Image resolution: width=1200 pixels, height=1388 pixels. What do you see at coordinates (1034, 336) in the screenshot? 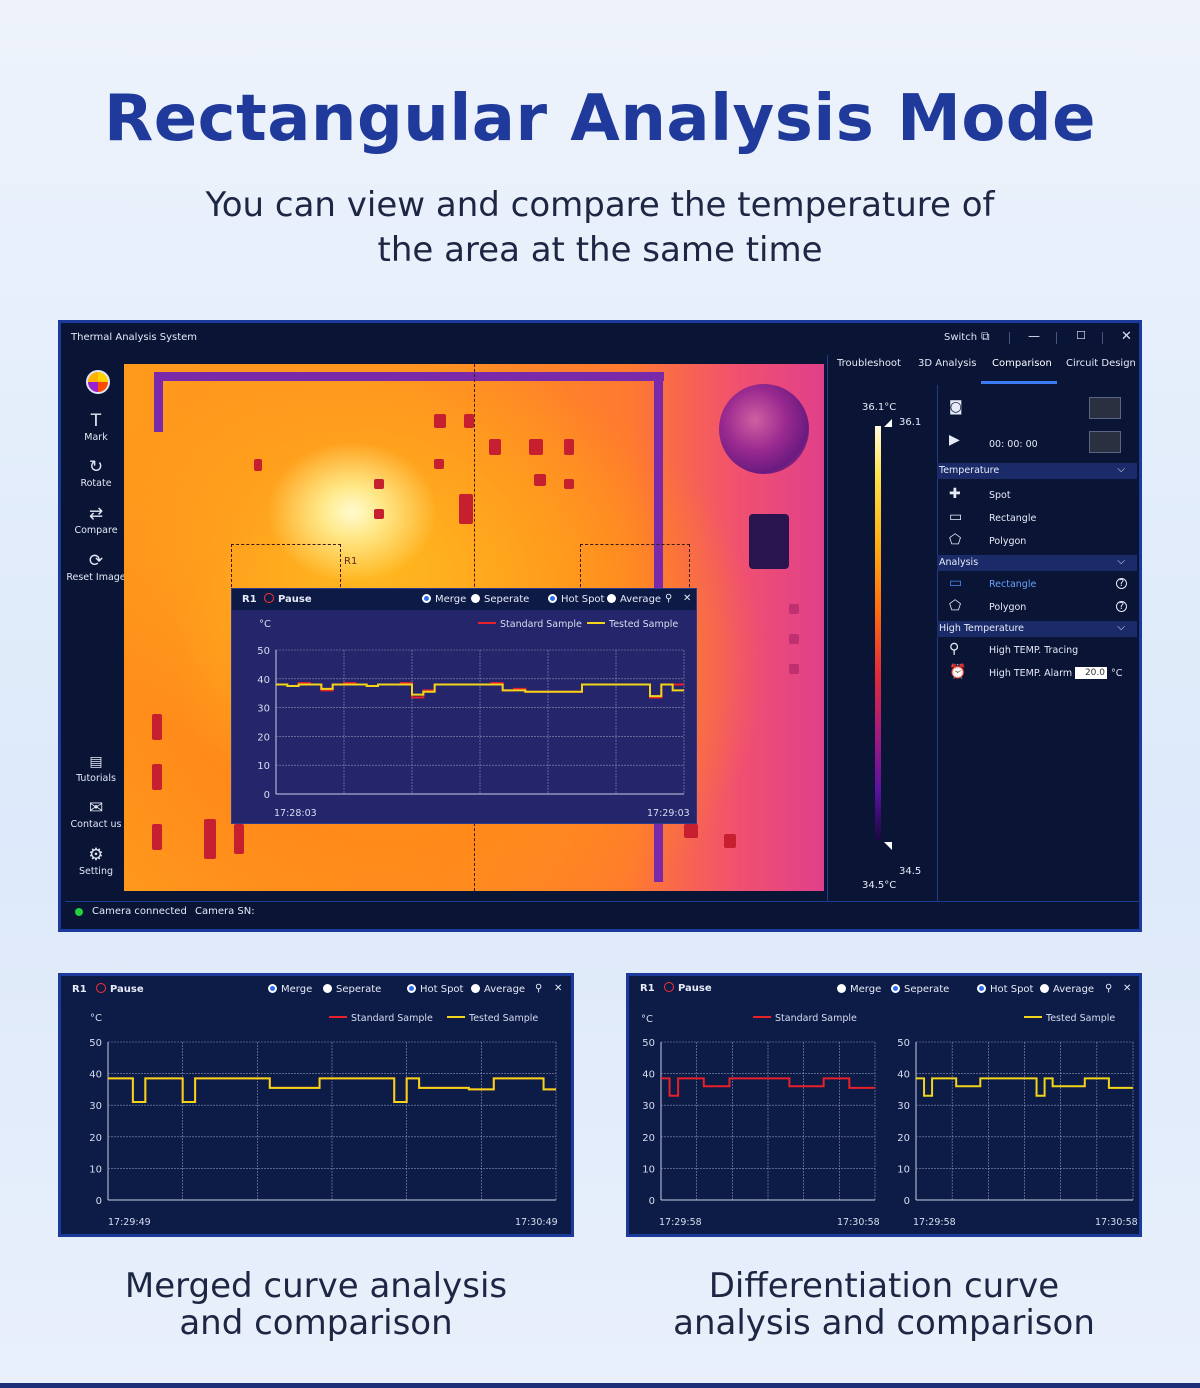
I see `minimize-icon: —` at bounding box center [1034, 336].